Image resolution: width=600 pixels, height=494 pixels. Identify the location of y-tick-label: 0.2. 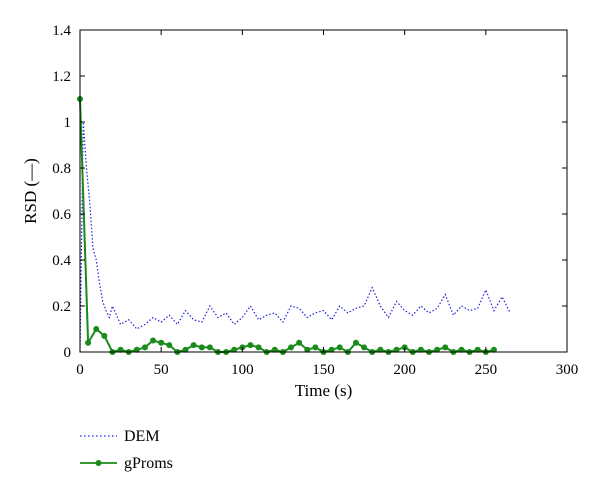
(61, 307).